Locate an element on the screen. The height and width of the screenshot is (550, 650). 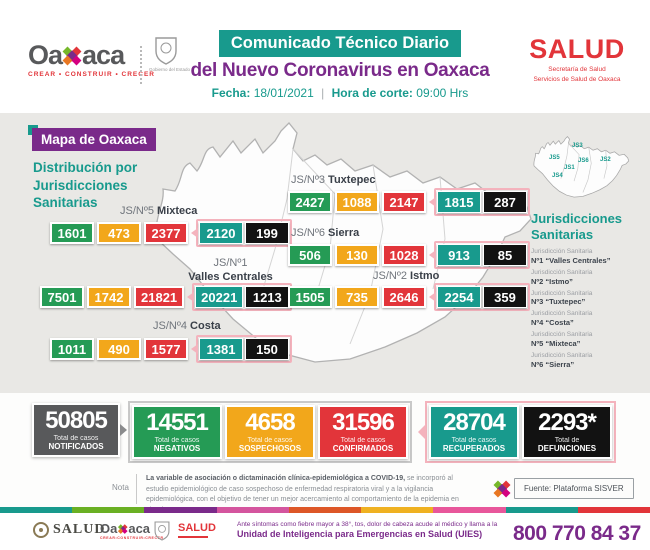
costa-defunciones: 150 is located at coordinates (267, 349).